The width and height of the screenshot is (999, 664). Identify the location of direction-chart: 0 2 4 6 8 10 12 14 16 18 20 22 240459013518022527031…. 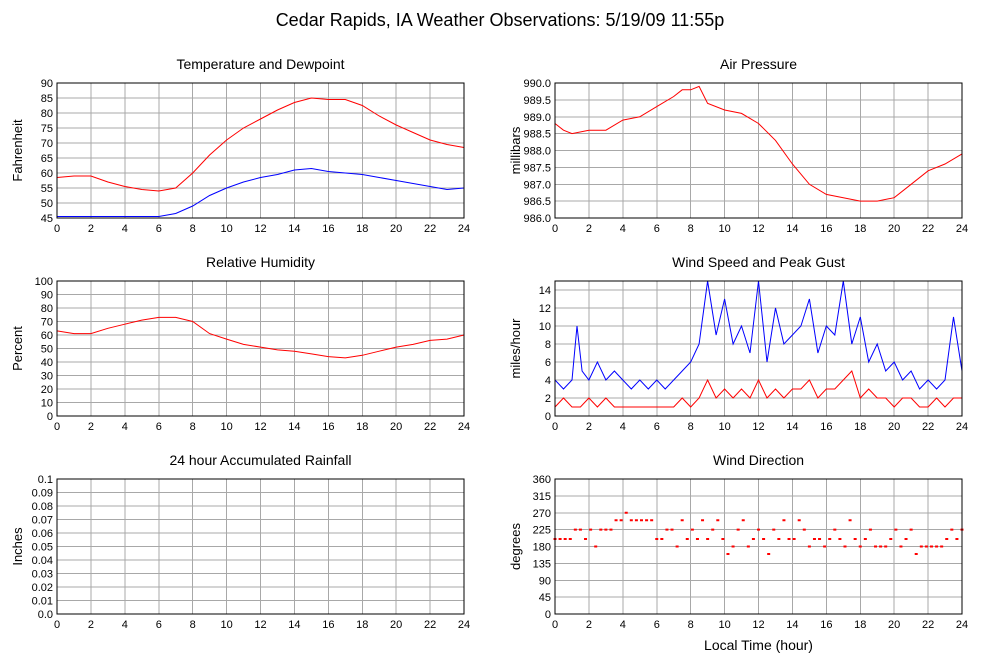
(738, 552).